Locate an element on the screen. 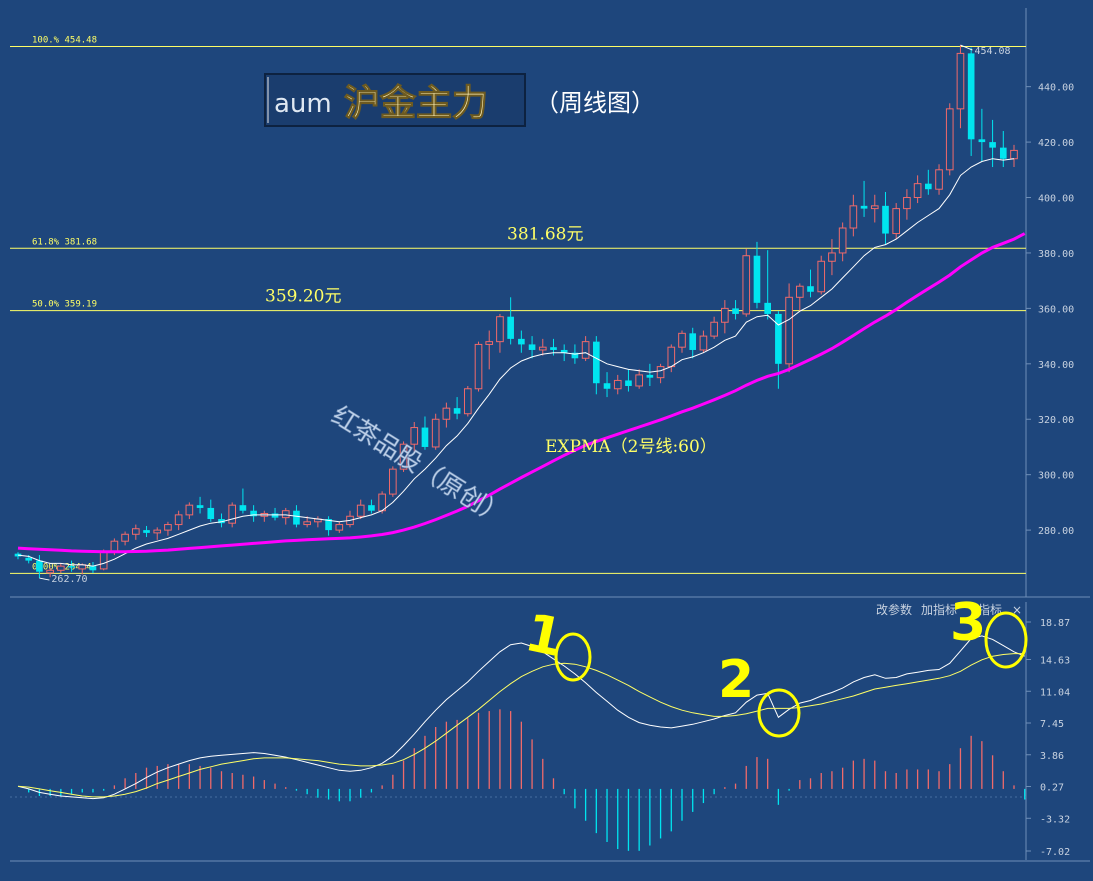 The height and width of the screenshot is (881, 1093). title-box: aum 沪金主力 is located at coordinates (395, 100).